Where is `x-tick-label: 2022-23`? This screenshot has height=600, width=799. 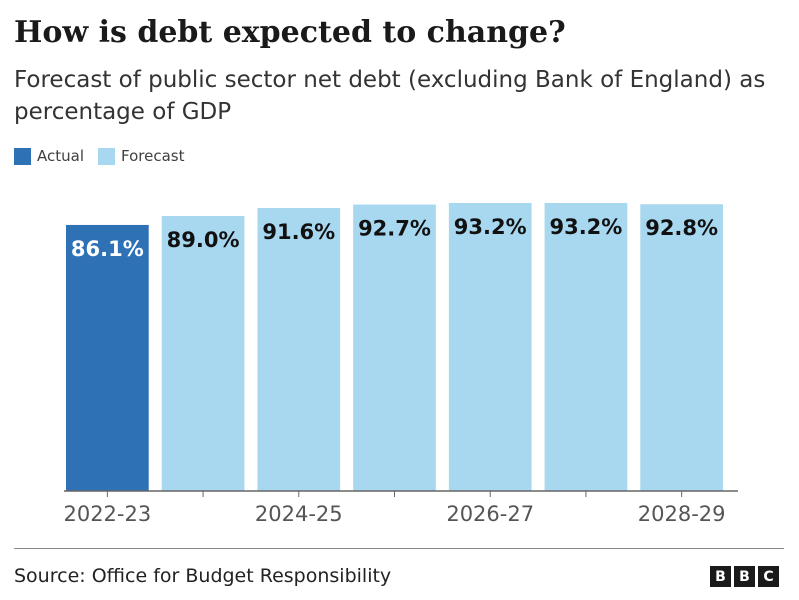 x-tick-label: 2022-23 is located at coordinates (107, 514).